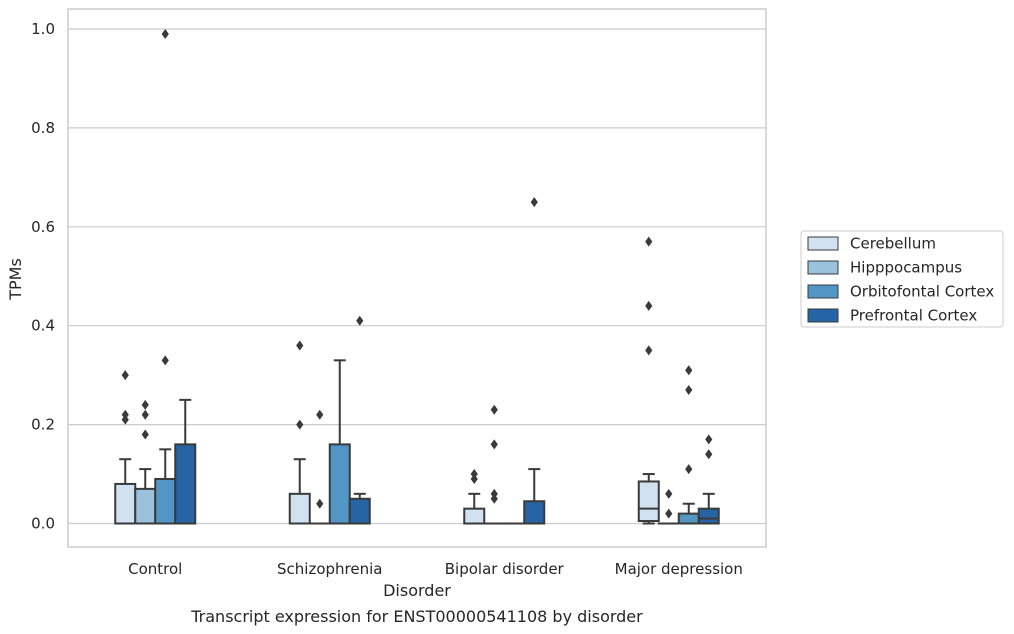 This screenshot has height=634, width=1014. Describe the element at coordinates (43, 128) in the screenshot. I see `y-tick-label: 0.8` at that location.